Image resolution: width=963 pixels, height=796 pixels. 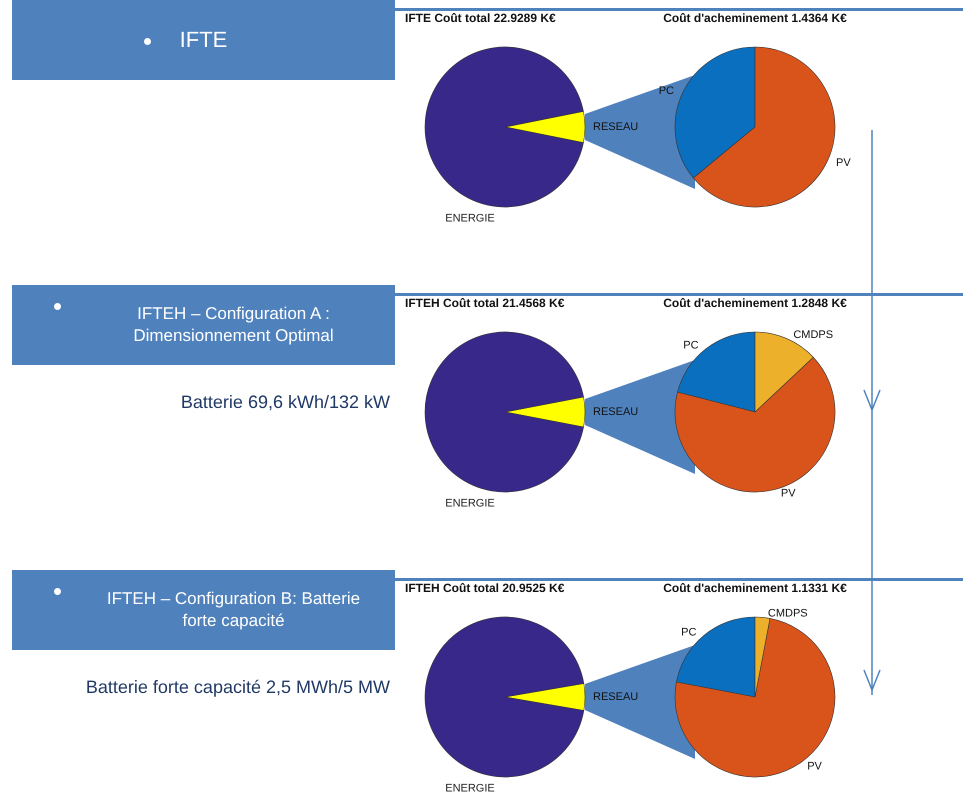 What do you see at coordinates (755, 303) in the screenshot?
I see `chart-title: Coût d'acheminement 1.2848 K€` at bounding box center [755, 303].